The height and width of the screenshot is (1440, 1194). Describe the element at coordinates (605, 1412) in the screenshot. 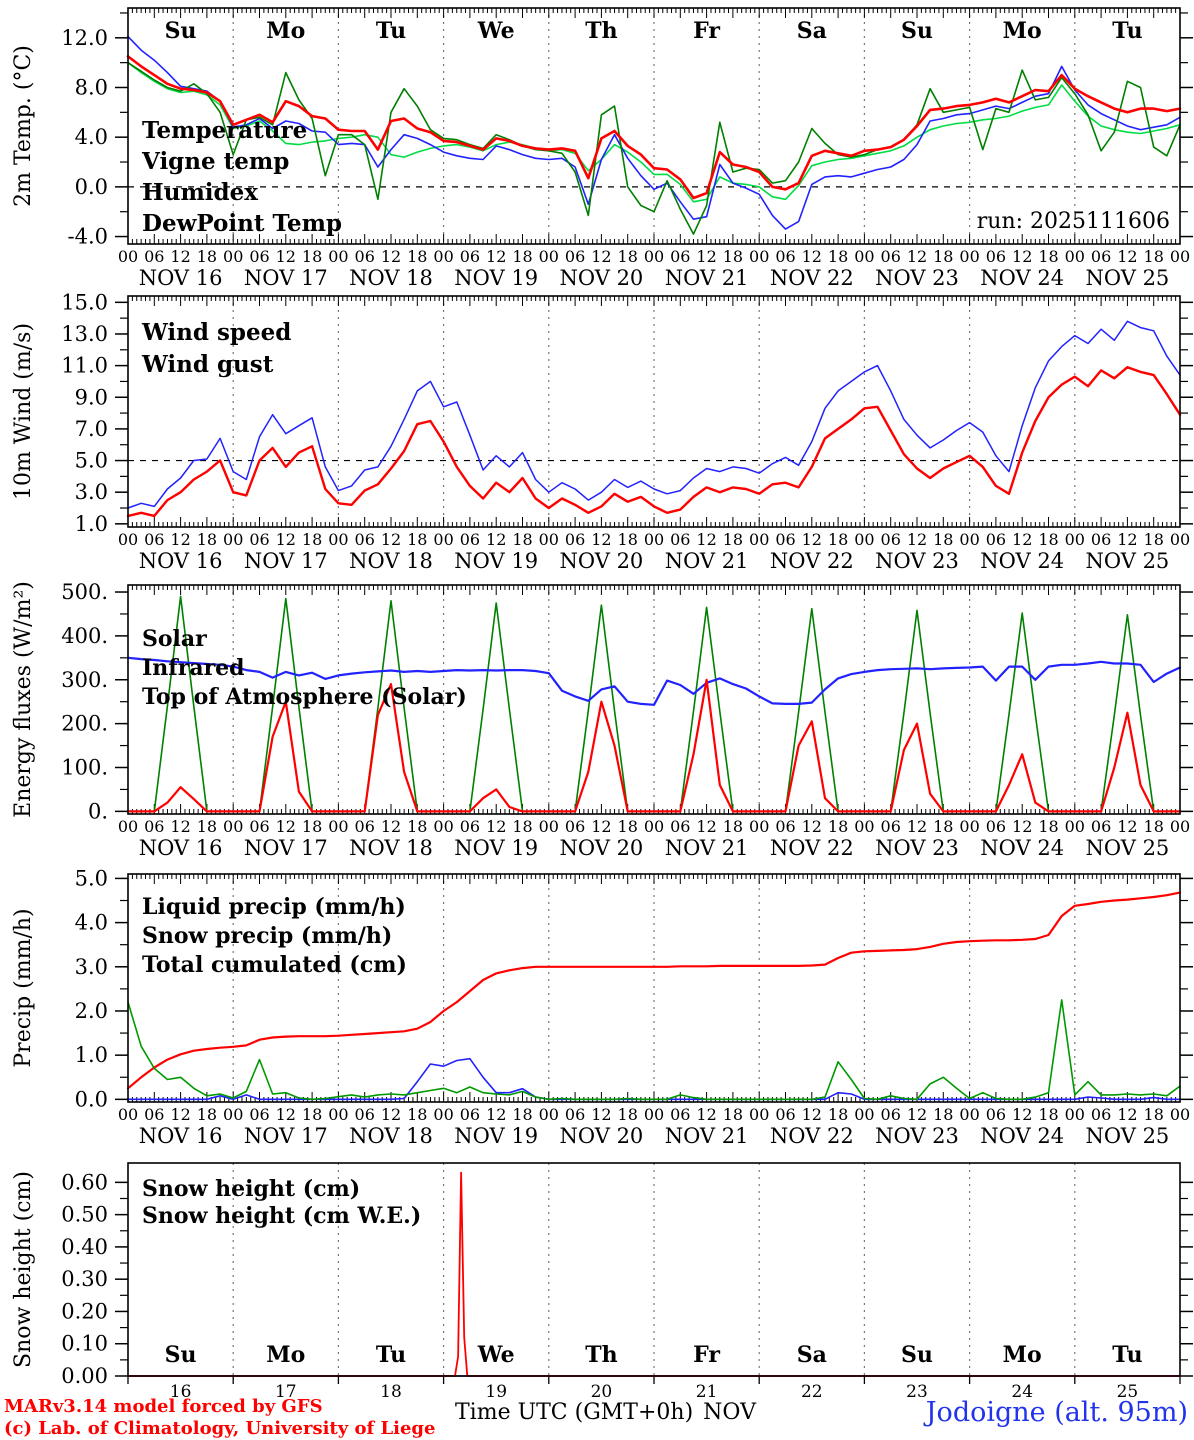

I see `x-axis-title: Time UTC (GMT+0h) NOV` at that location.